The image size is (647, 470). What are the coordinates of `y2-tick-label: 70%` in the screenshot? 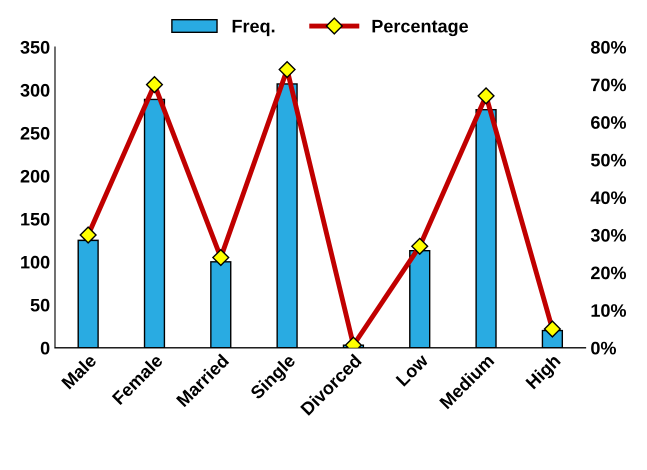 It's located at (608, 85).